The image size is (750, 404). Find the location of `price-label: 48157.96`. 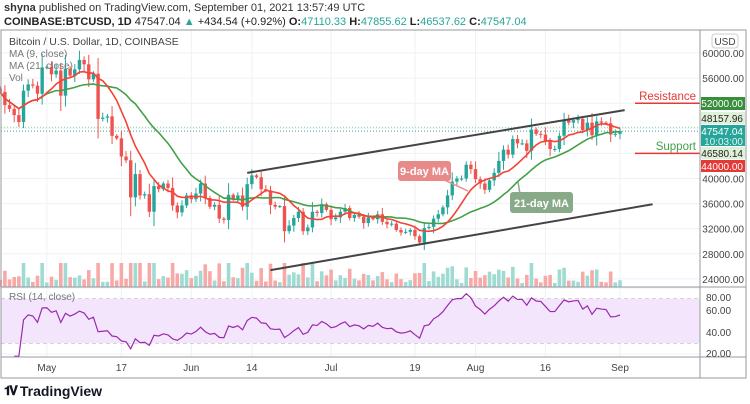

price-label: 48157.96 is located at coordinates (722, 119).